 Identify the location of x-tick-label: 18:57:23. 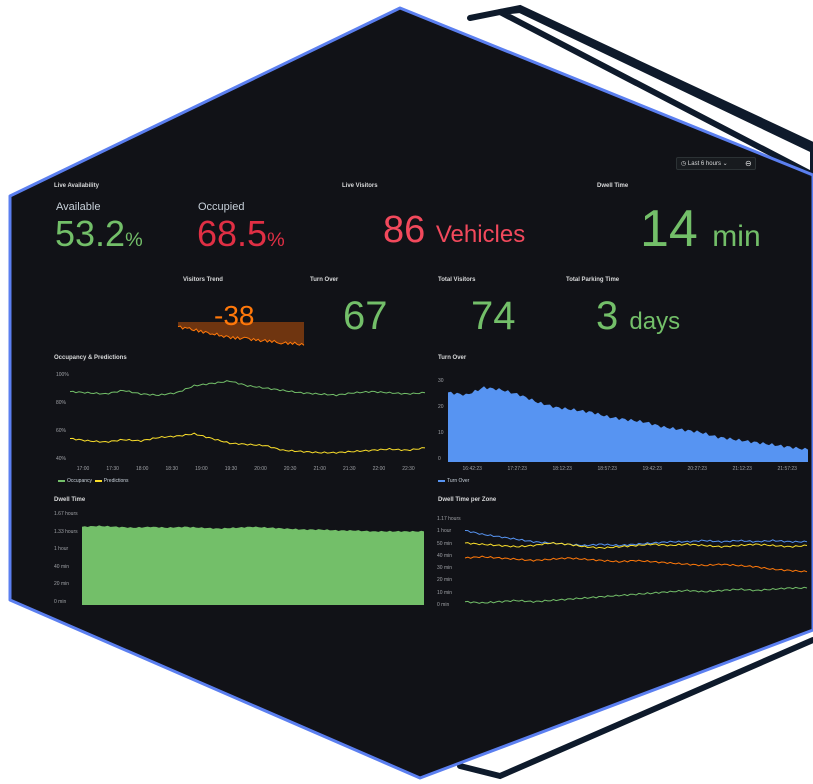
(607, 469).